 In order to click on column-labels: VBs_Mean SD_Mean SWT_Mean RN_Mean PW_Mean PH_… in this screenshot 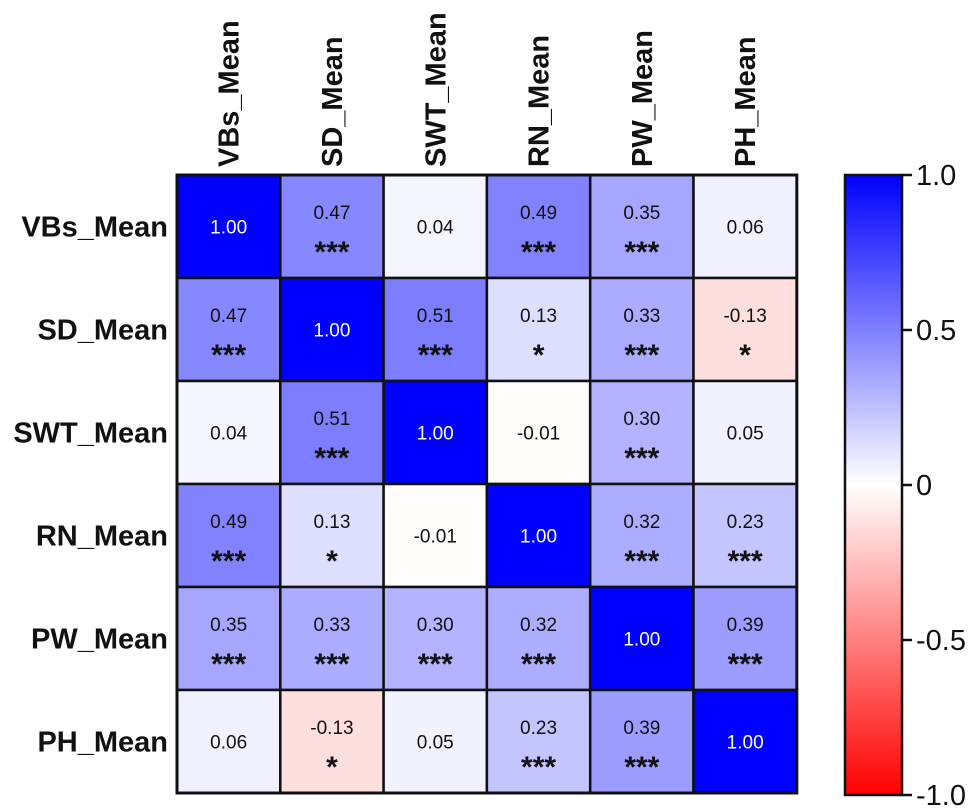, I will do `click(488, 89)`.